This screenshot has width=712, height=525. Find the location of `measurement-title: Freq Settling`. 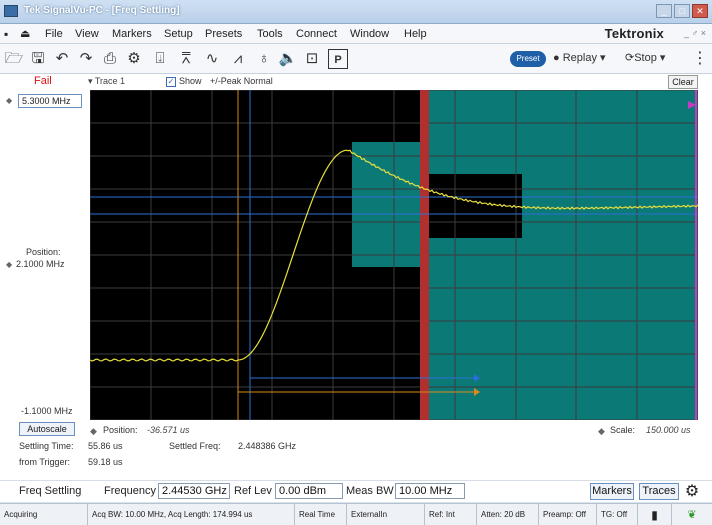

measurement-title: Freq Settling is located at coordinates (50, 491).